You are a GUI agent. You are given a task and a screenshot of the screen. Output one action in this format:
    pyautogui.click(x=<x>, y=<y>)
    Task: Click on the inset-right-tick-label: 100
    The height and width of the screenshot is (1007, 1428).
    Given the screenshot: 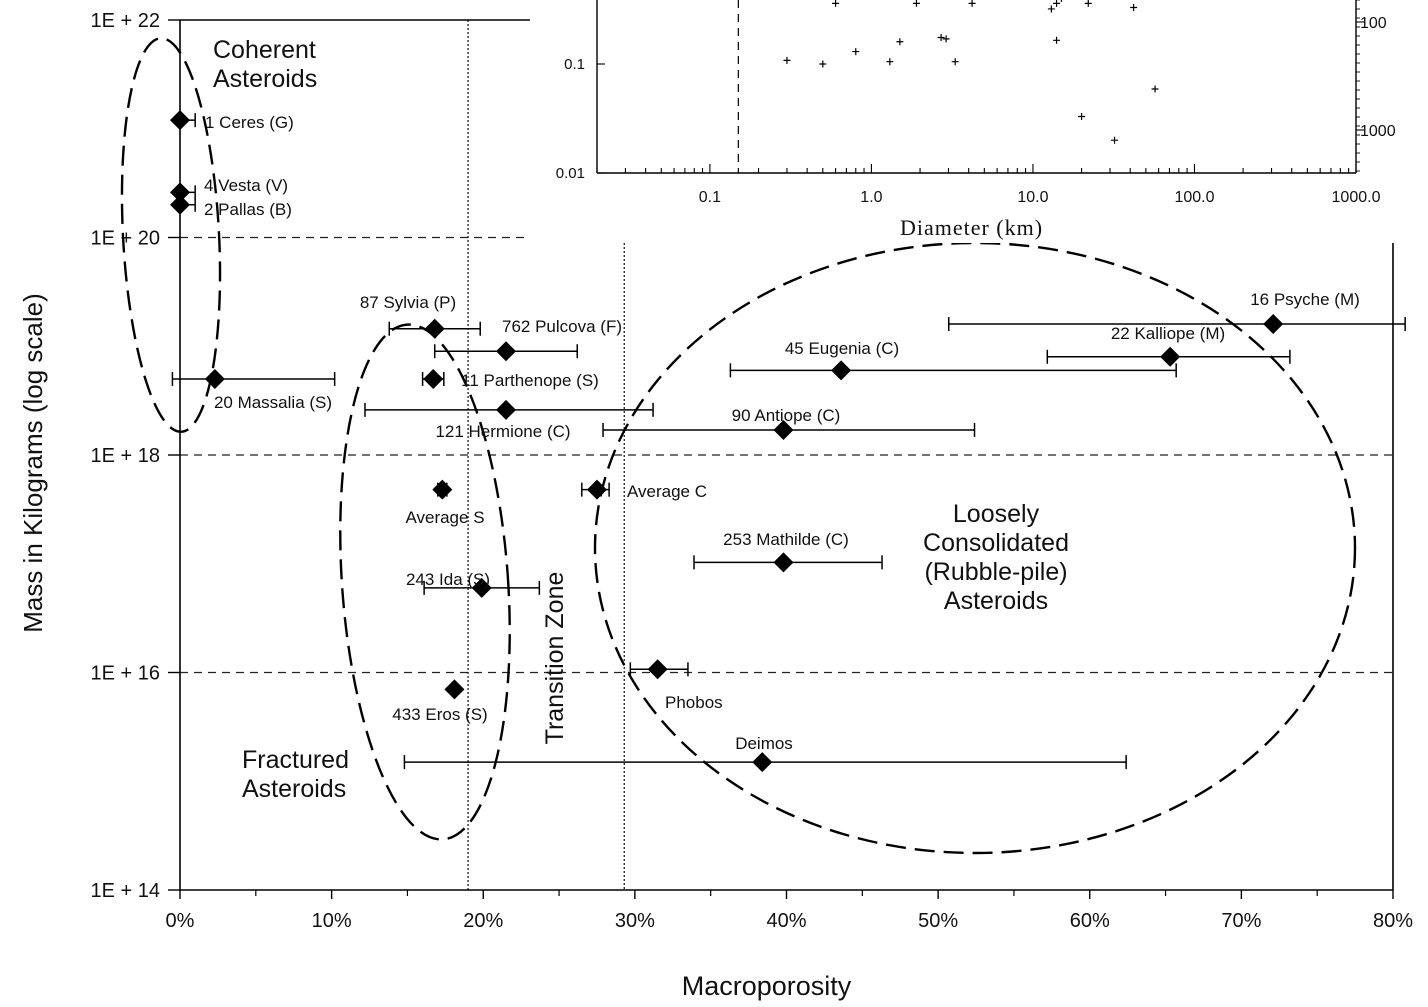 What is the action you would take?
    pyautogui.click(x=1373, y=23)
    